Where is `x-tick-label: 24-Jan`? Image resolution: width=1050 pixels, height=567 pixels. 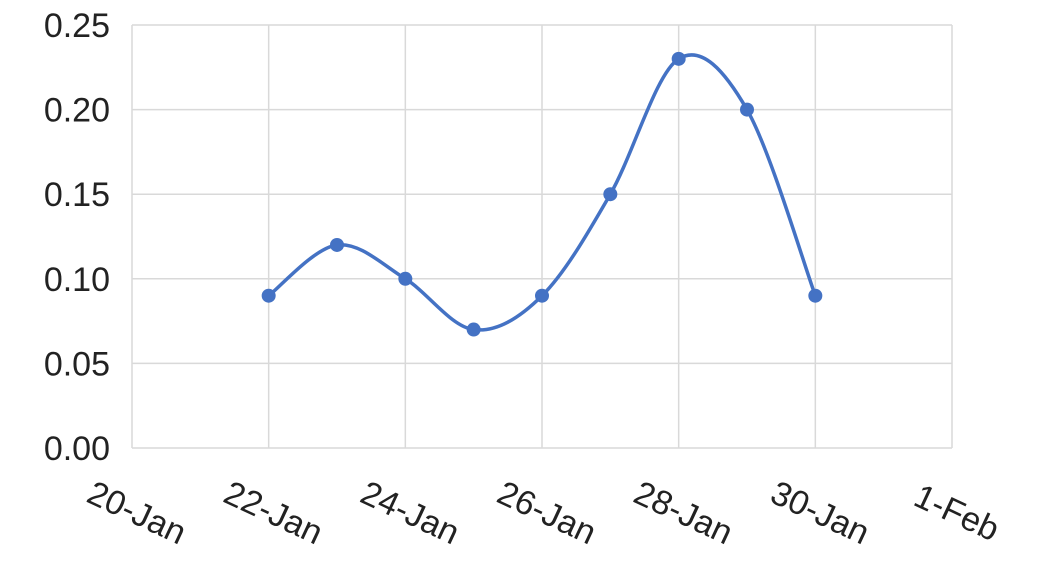
x-tick-label: 24-Jan is located at coordinates (410, 513).